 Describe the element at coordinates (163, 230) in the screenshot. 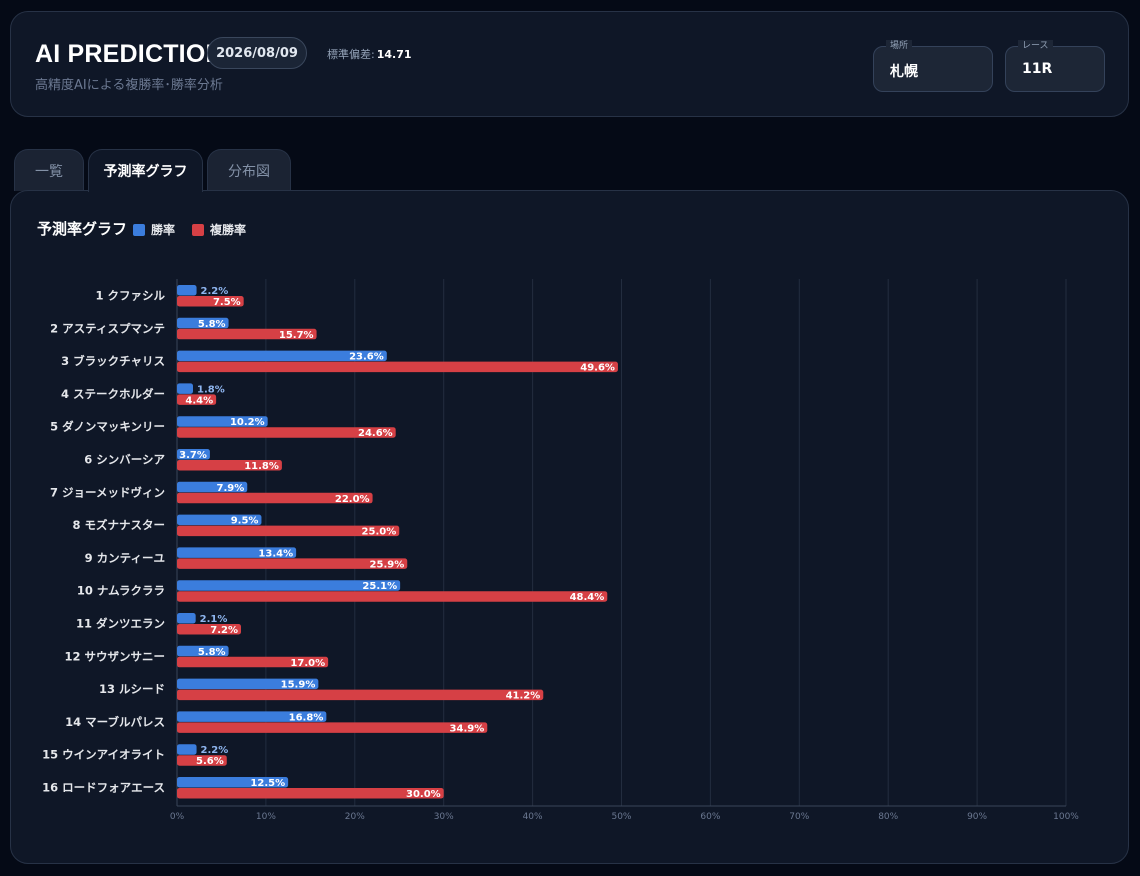

I see `legend-win-label: 勝率` at that location.